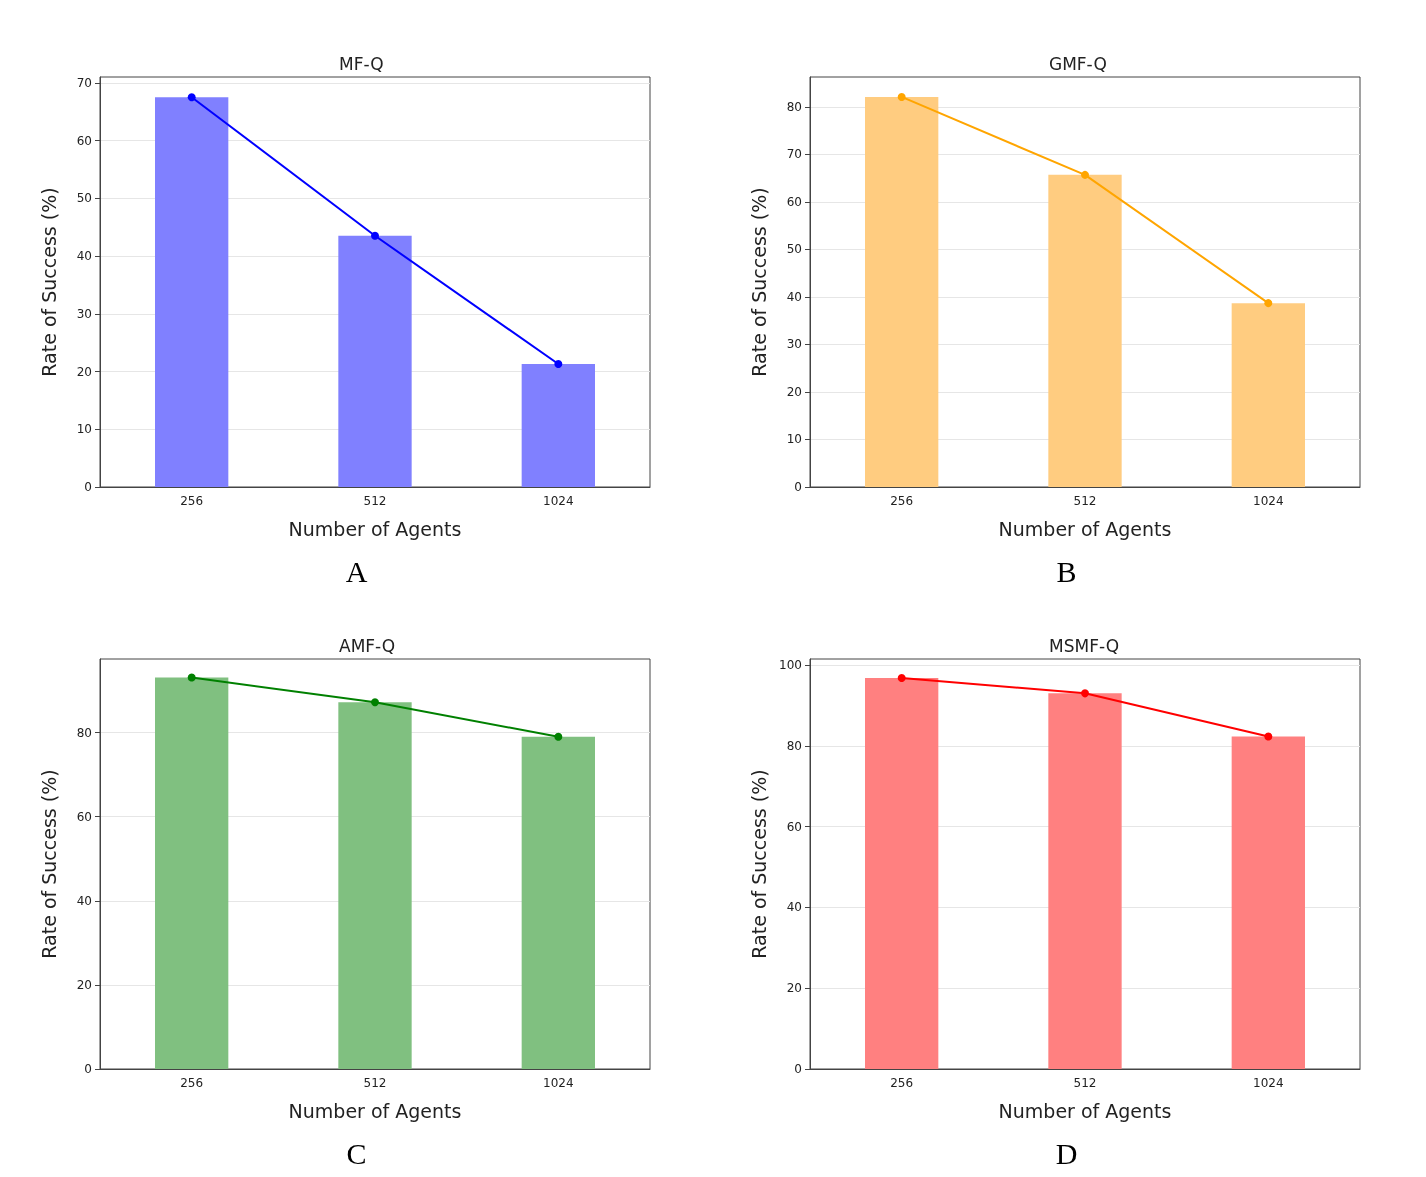 This screenshot has height=1177, width=1426. Describe the element at coordinates (790, 665) in the screenshot. I see `y-tick-label: 100` at that location.